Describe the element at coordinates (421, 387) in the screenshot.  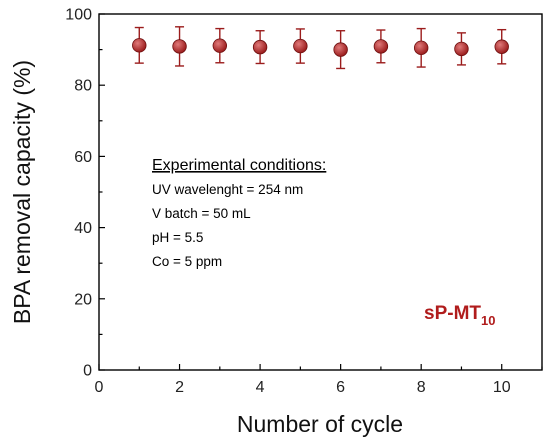
I see `x-tick-label: 8` at that location.